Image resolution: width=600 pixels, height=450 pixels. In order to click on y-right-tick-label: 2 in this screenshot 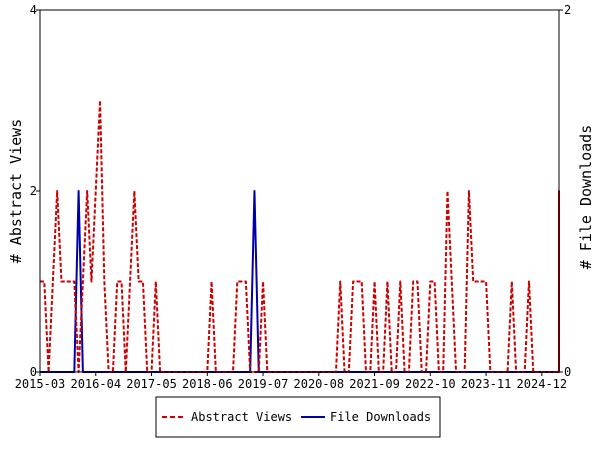, I will do `click(567, 10)`.